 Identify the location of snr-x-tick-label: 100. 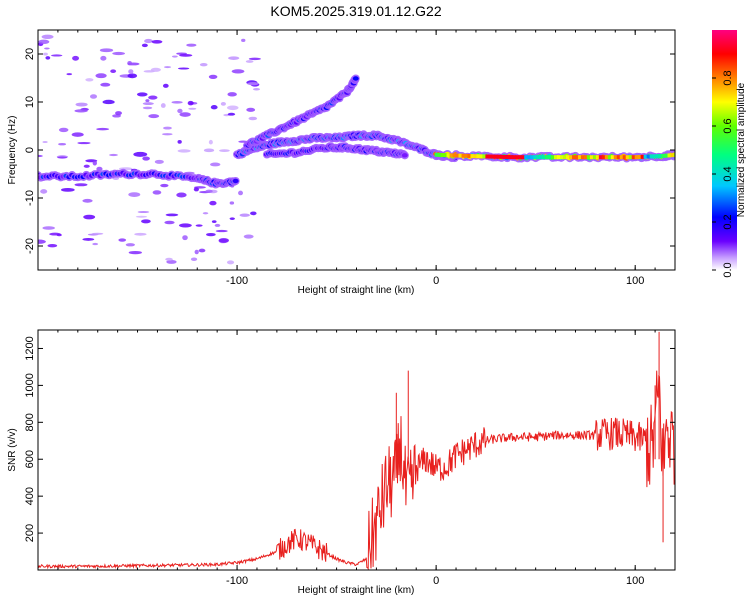
(635, 581).